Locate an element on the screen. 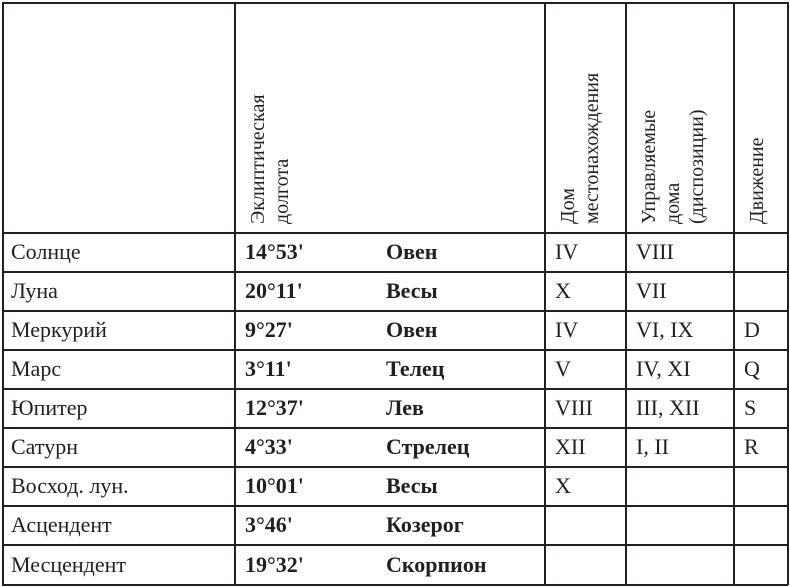 Image resolution: width=790 pixels, height=587 pixels. motion: D is located at coordinates (752, 329).